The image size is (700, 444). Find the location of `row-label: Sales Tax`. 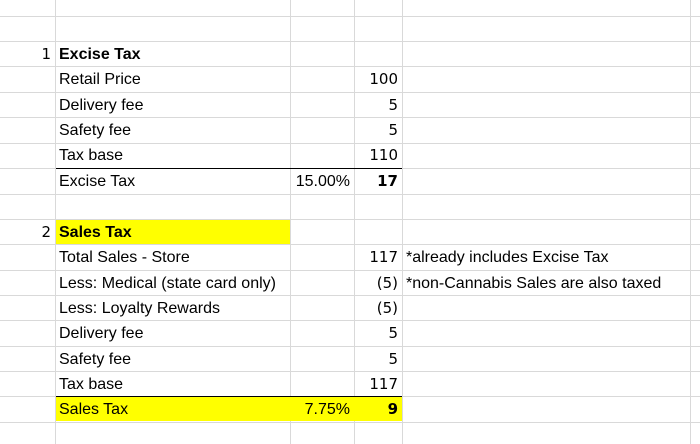

row-label: Sales Tax is located at coordinates (94, 409).